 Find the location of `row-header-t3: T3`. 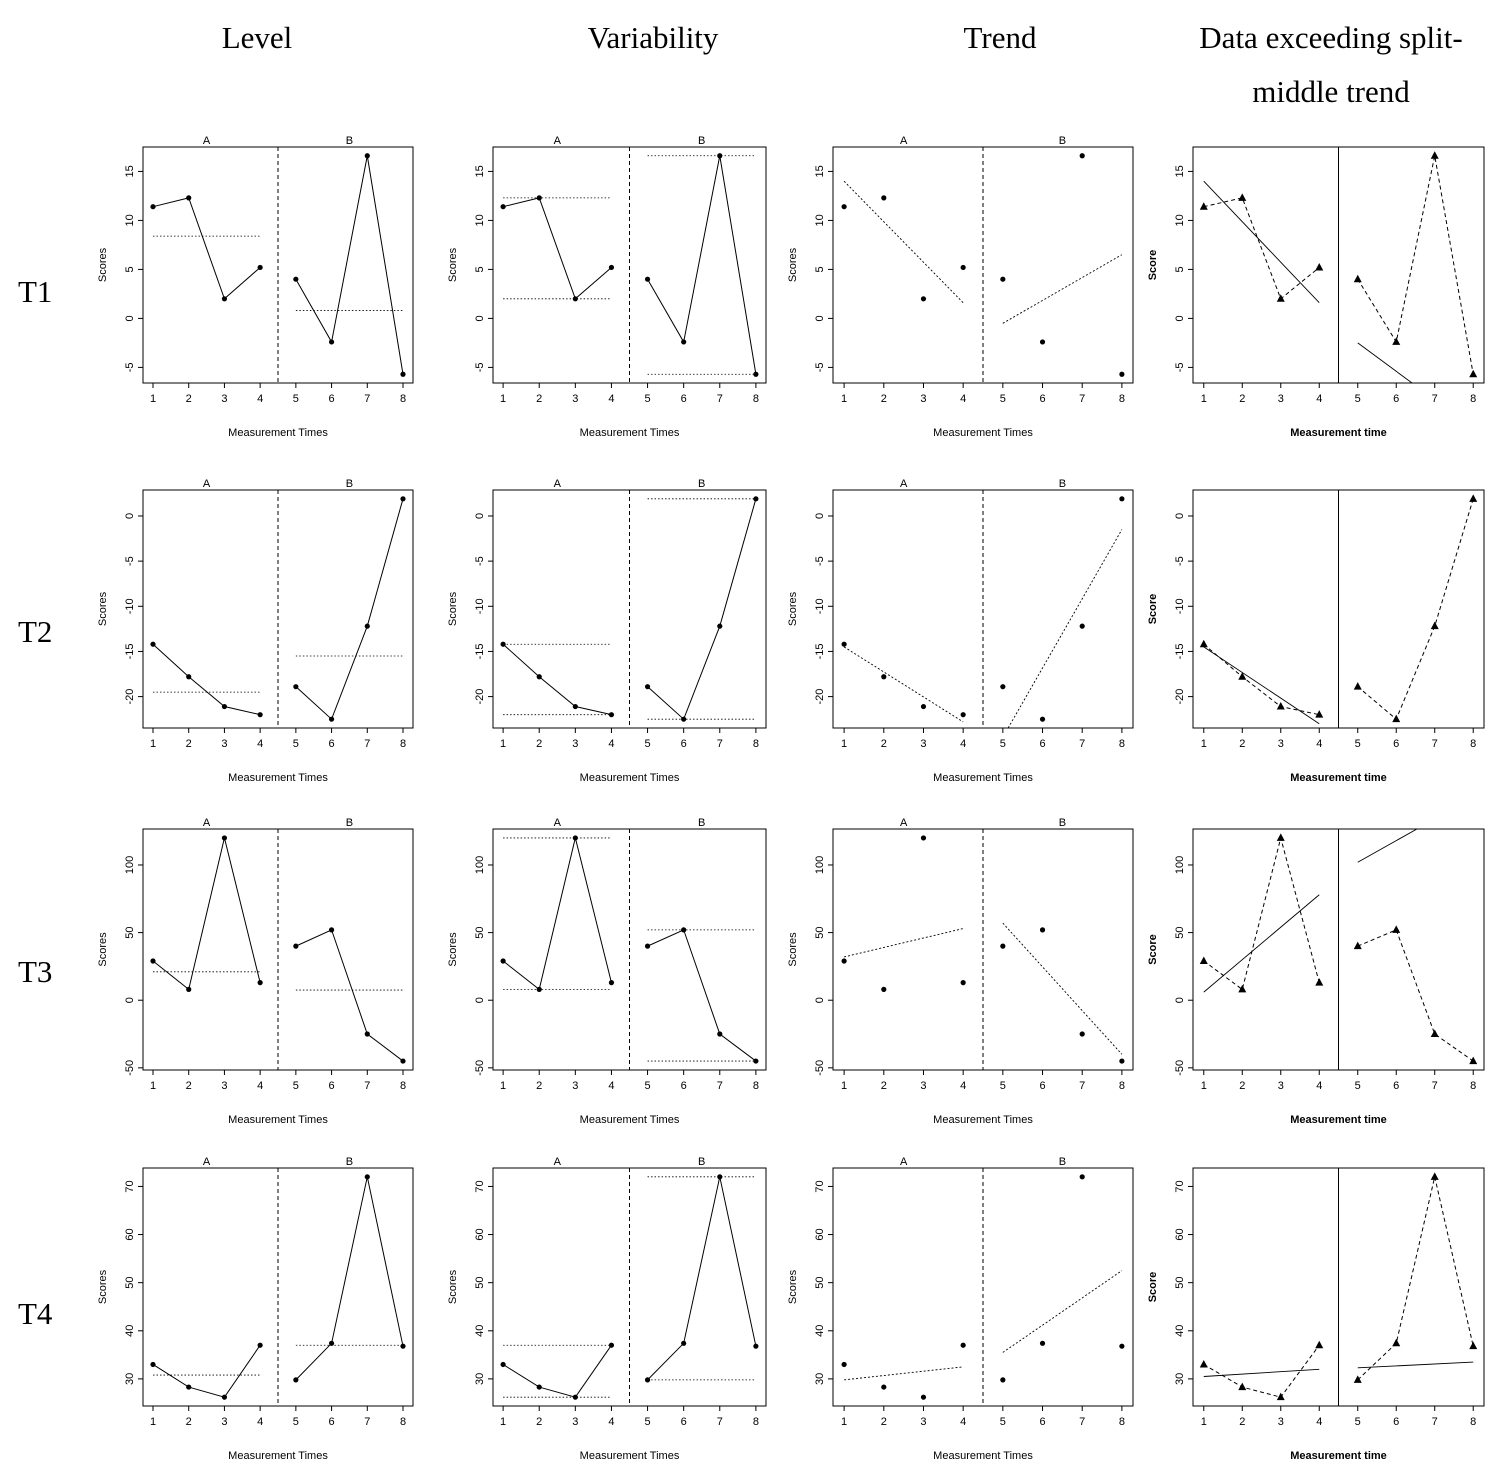

row-header-t3: T3 is located at coordinates (35, 971).